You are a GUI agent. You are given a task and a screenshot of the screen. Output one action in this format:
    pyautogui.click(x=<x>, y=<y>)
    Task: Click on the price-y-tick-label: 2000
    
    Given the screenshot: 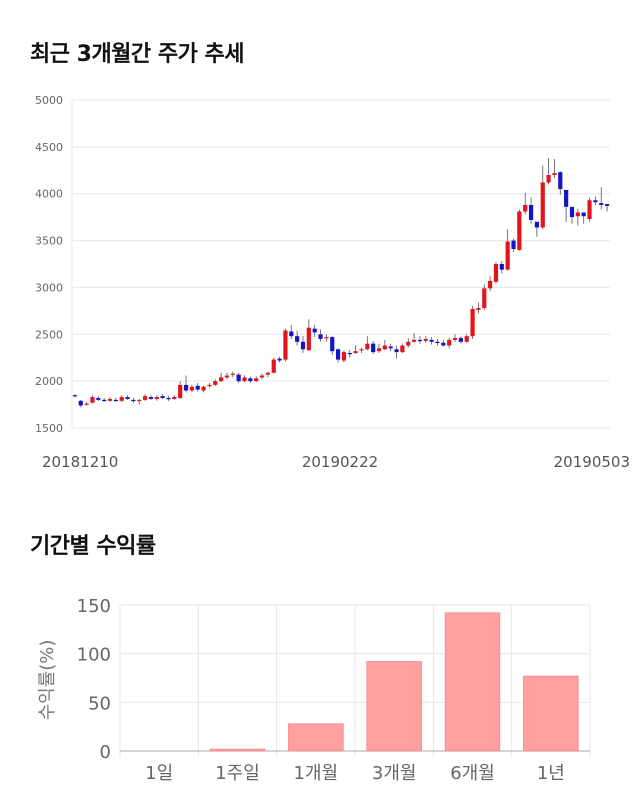 What is the action you would take?
    pyautogui.click(x=49, y=381)
    